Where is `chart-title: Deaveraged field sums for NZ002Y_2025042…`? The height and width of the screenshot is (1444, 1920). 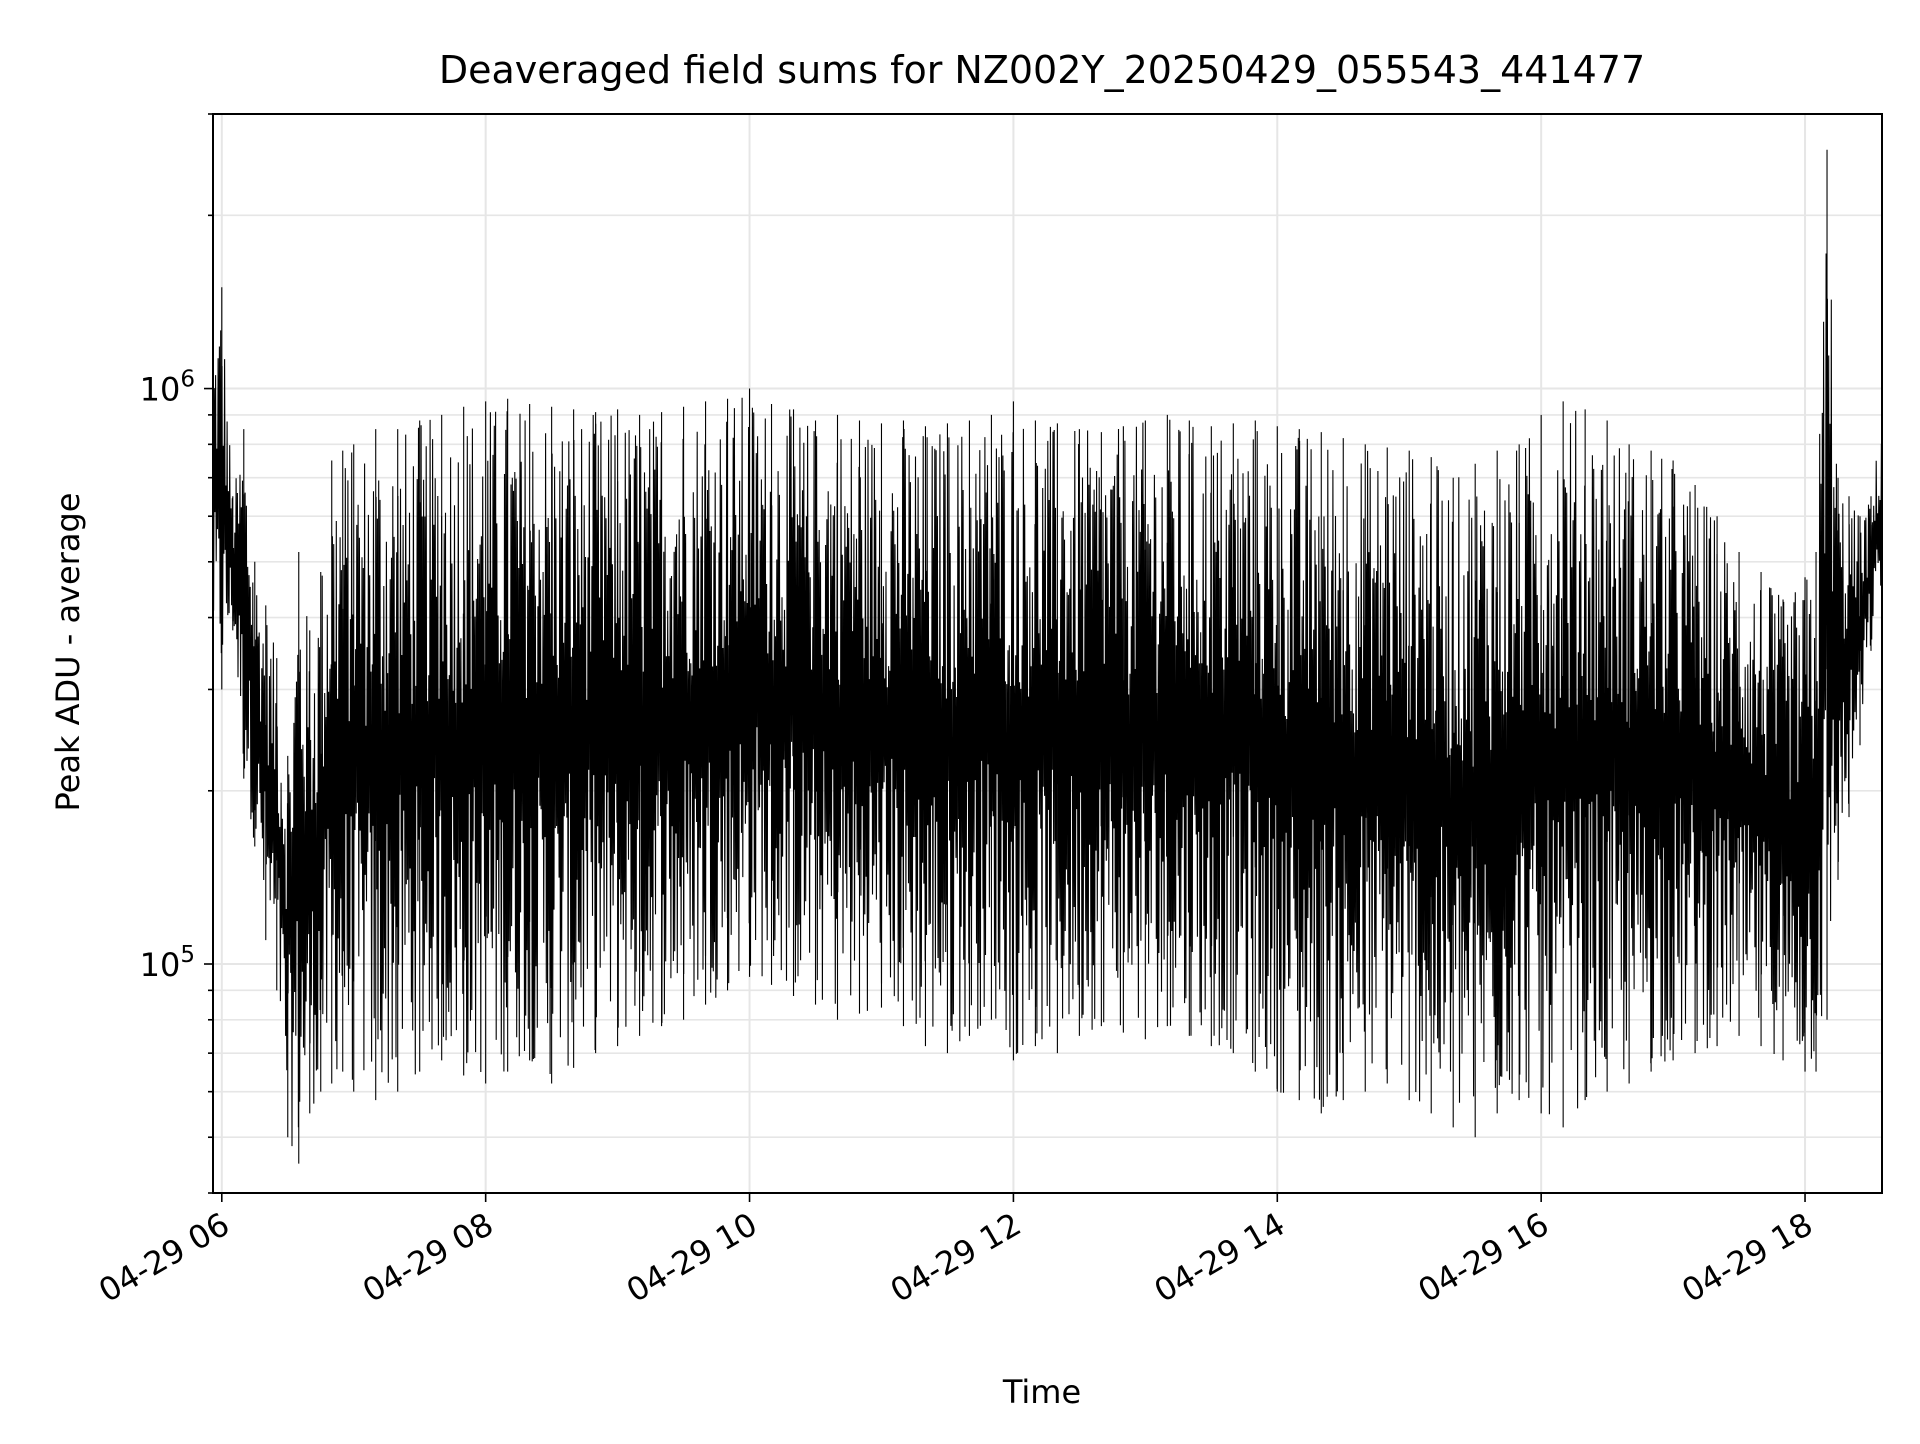 chart-title: Deaveraged field sums for NZ002Y_2025042… is located at coordinates (1042, 70).